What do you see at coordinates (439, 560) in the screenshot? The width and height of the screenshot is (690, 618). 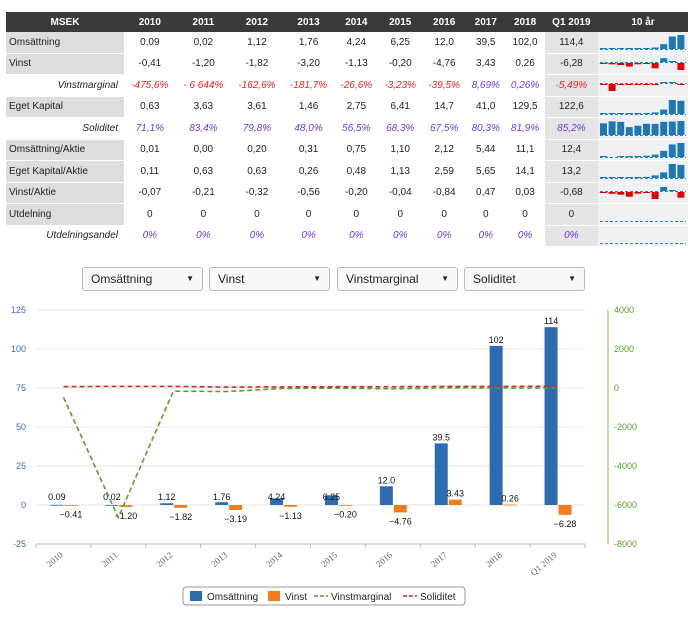 I see `x-tick-label: 2017` at bounding box center [439, 560].